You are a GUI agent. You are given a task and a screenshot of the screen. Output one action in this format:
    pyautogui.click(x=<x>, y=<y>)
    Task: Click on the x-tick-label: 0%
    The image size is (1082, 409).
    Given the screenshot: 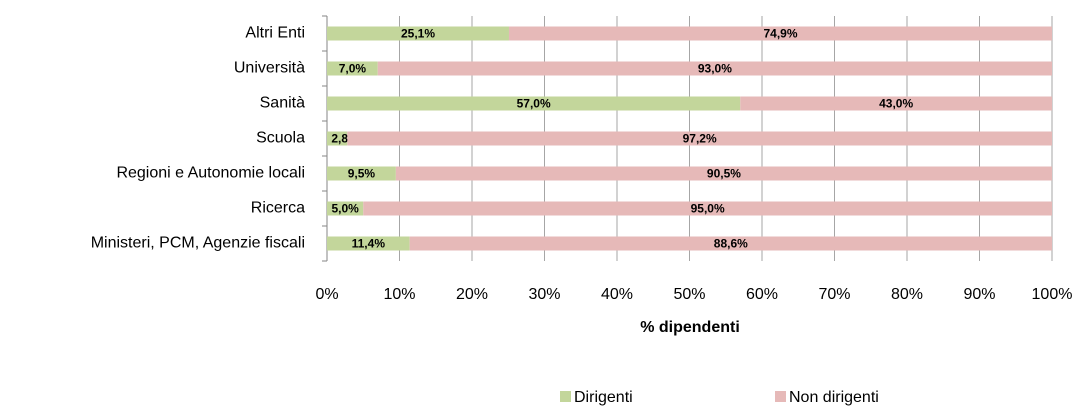 What is the action you would take?
    pyautogui.click(x=326, y=294)
    